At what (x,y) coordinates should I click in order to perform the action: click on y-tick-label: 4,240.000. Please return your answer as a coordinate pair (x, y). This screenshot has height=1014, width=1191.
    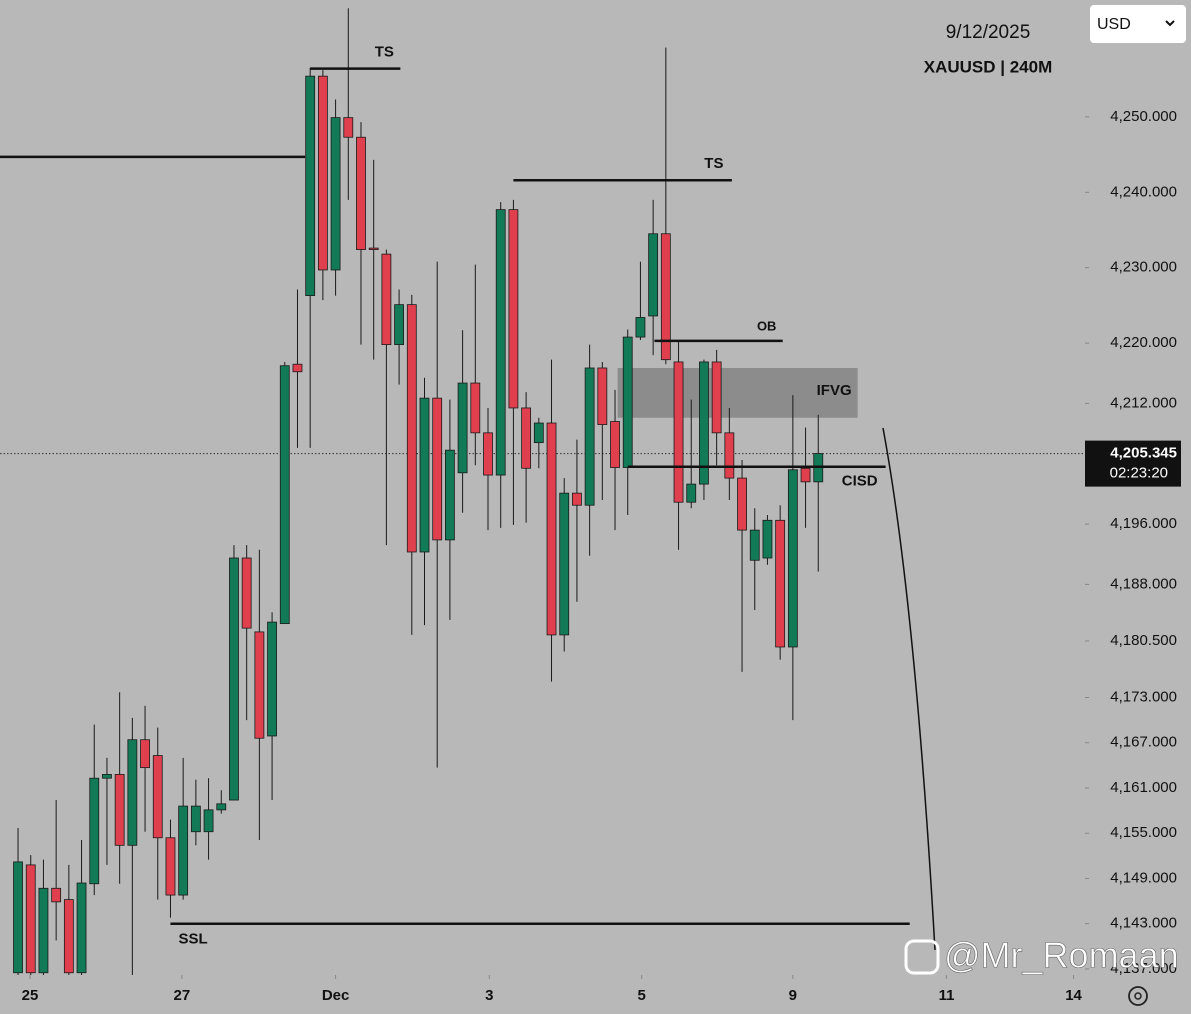
    Looking at the image, I should click on (1143, 191).